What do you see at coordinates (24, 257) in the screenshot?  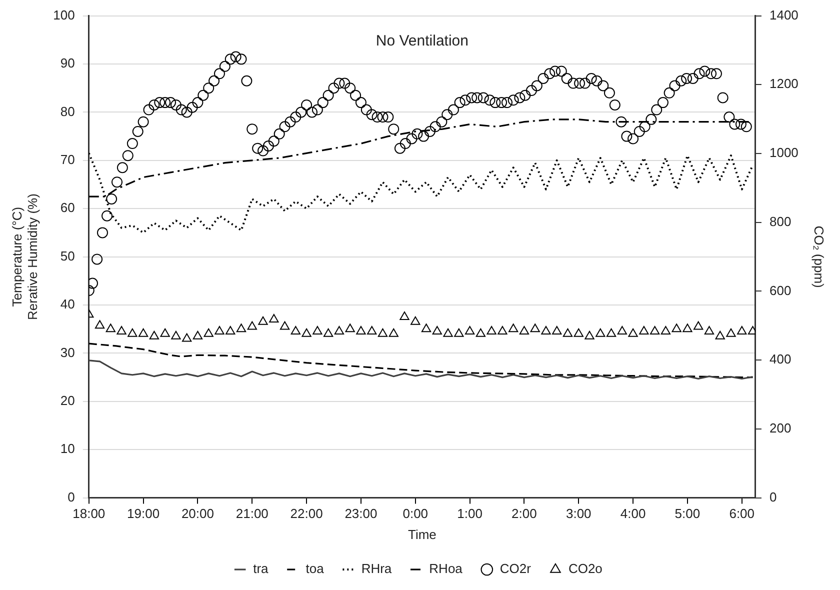 I see `y-axis-title: Temperature (°C) Rerative Humidity (%)` at bounding box center [24, 257].